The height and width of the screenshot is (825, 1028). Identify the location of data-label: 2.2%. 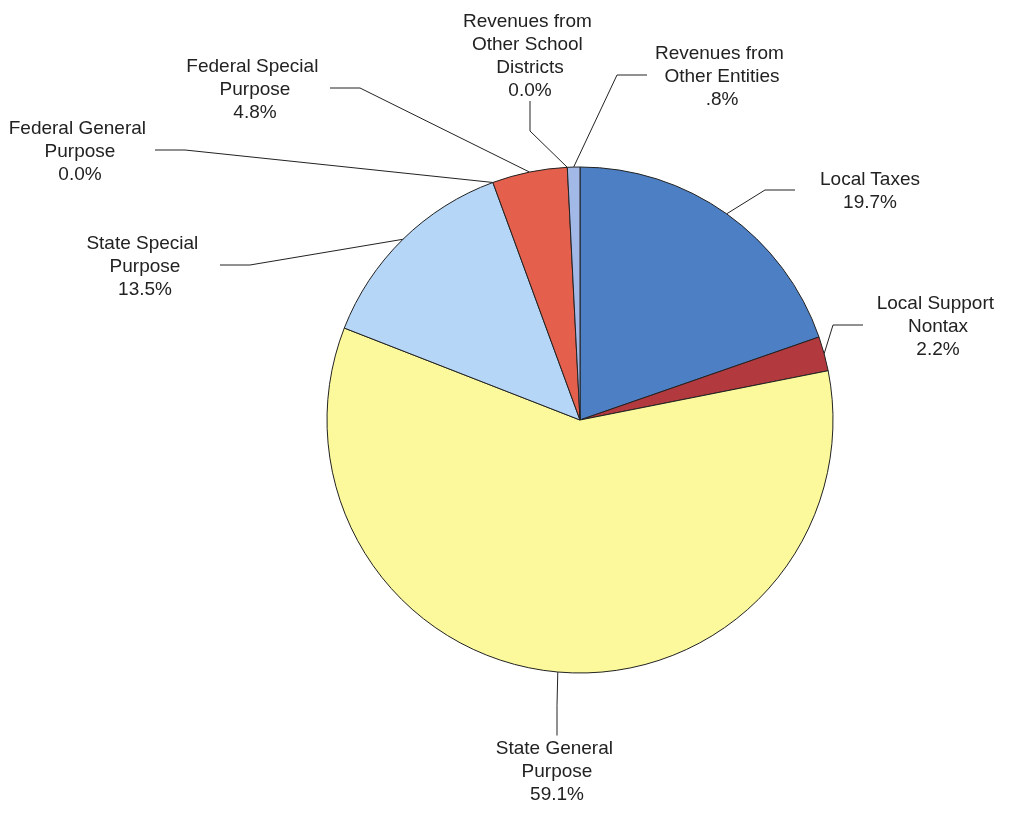
(938, 348).